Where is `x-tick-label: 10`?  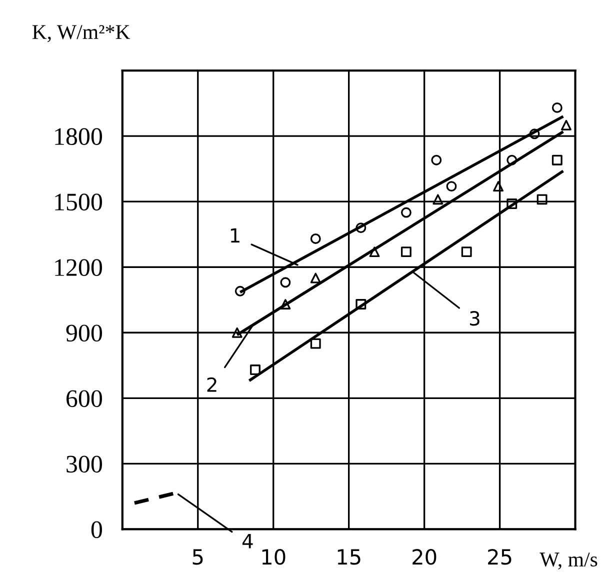
x-tick-label: 10 is located at coordinates (274, 557).